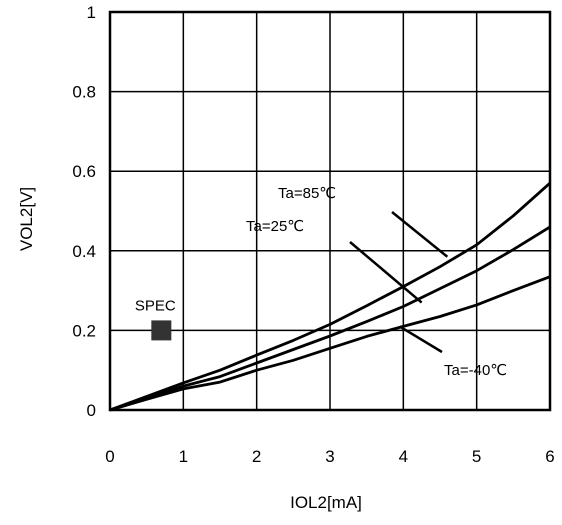  What do you see at coordinates (549, 456) in the screenshot?
I see `x-tick-label: 6` at bounding box center [549, 456].